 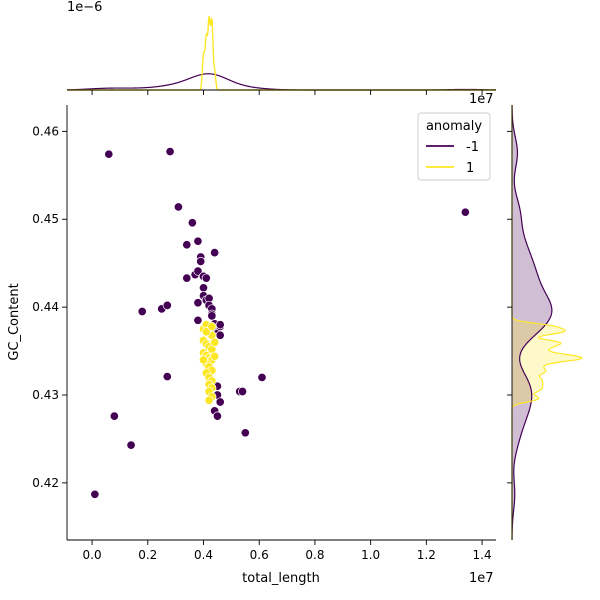 What do you see at coordinates (281, 578) in the screenshot?
I see `x-axis-label: total_length` at bounding box center [281, 578].